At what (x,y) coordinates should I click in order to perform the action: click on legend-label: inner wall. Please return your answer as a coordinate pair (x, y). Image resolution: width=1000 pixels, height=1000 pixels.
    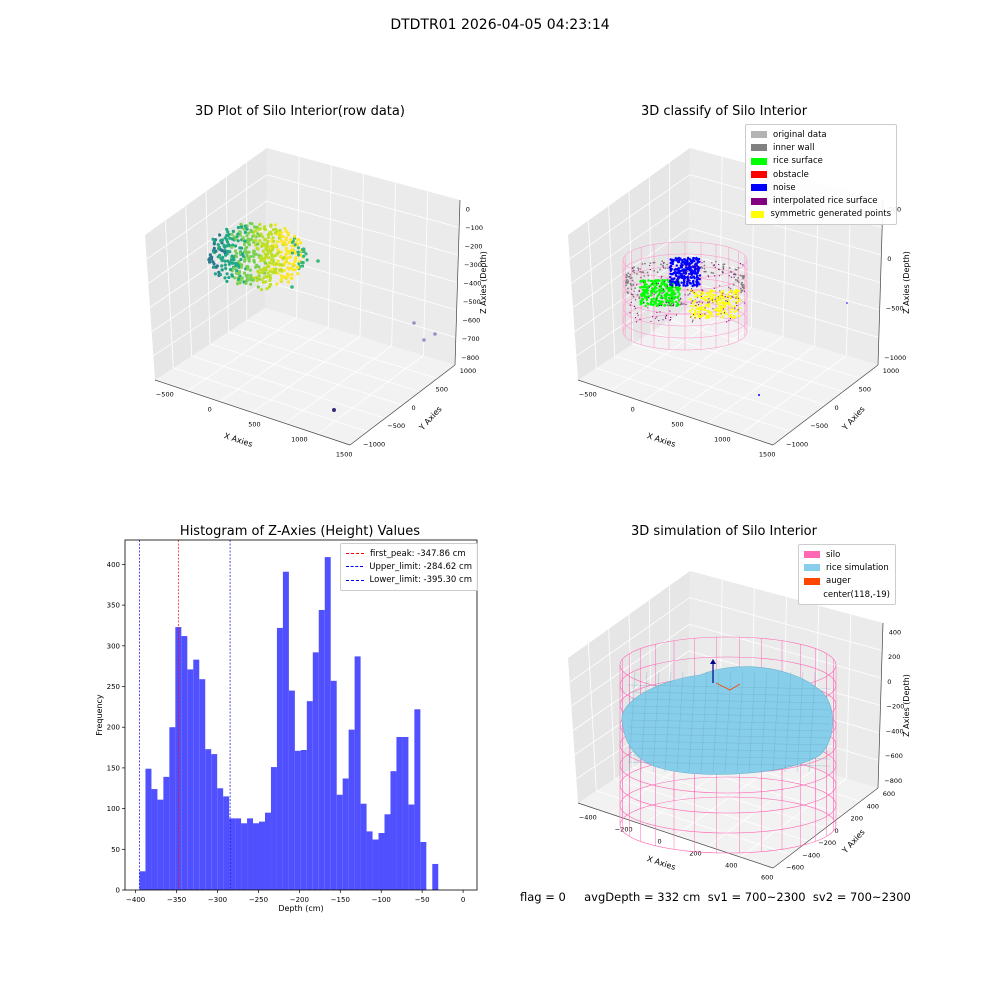
    Looking at the image, I should click on (794, 147).